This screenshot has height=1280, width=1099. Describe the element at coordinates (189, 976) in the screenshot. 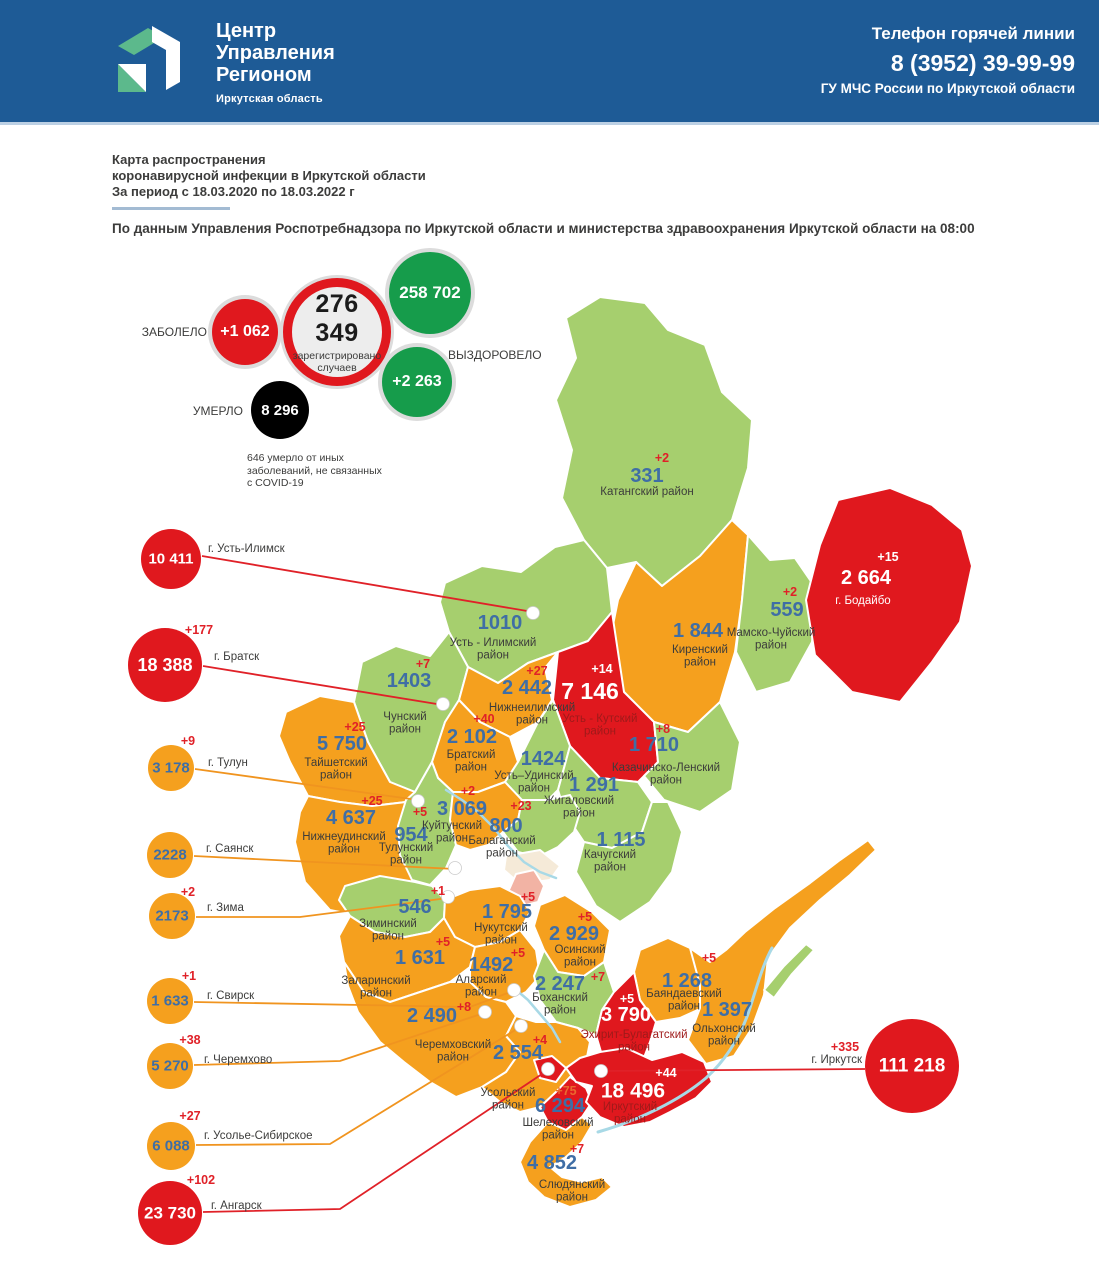

I see `city-delta-svirsk: +1` at that location.